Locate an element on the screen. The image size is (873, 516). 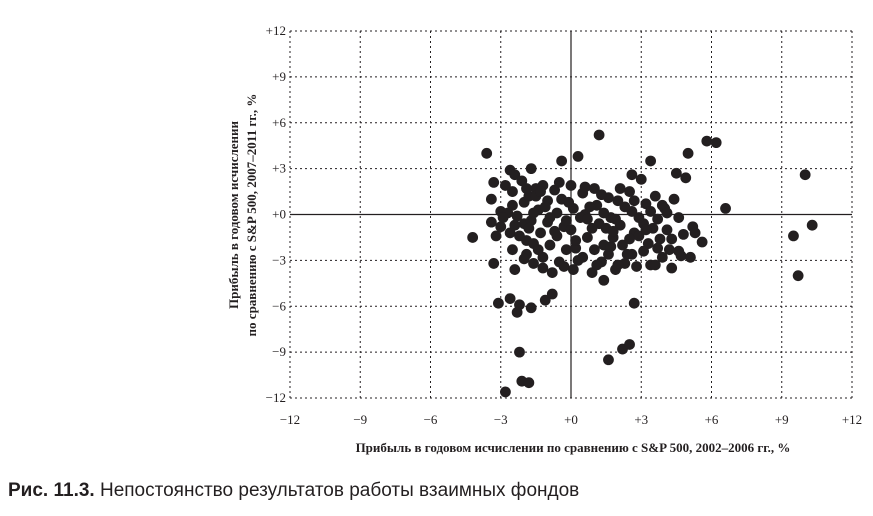
y-tick-label: +6 is located at coordinates (279, 122).